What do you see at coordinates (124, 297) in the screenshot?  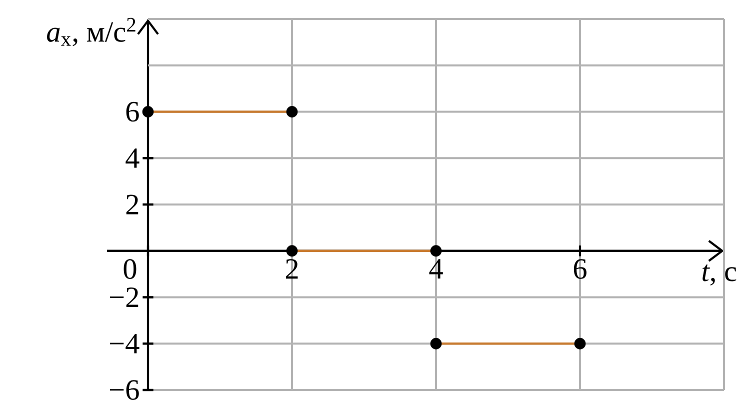 I see `y-tick-label: −2` at bounding box center [124, 297].